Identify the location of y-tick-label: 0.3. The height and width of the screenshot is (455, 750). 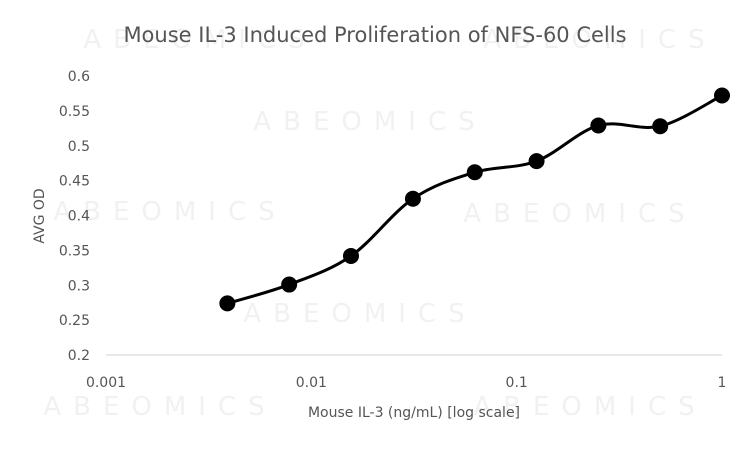
(79, 286).